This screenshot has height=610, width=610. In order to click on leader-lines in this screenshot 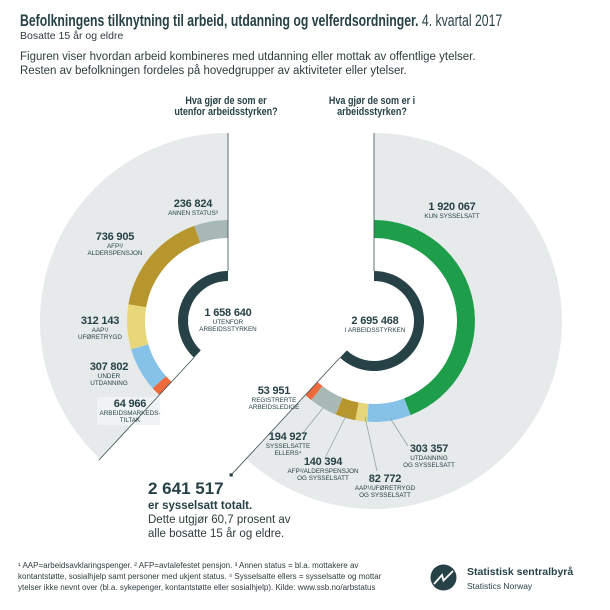, I will do `click(355, 439)`.